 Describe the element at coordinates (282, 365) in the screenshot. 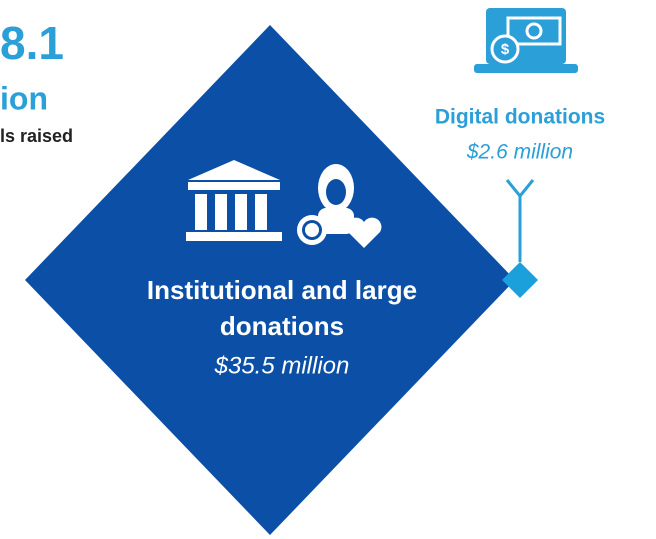

I see `diamond-amount: $35.5 million` at that location.